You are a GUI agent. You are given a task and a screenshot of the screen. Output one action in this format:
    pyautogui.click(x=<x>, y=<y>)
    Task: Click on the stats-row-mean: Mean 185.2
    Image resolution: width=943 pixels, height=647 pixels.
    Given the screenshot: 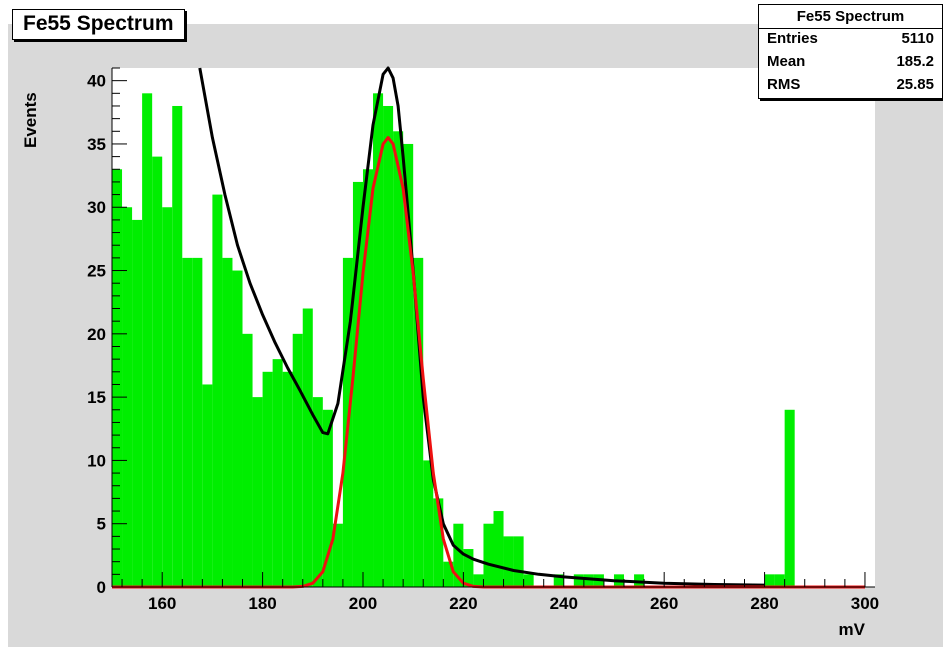 What is the action you would take?
    pyautogui.click(x=850, y=63)
    